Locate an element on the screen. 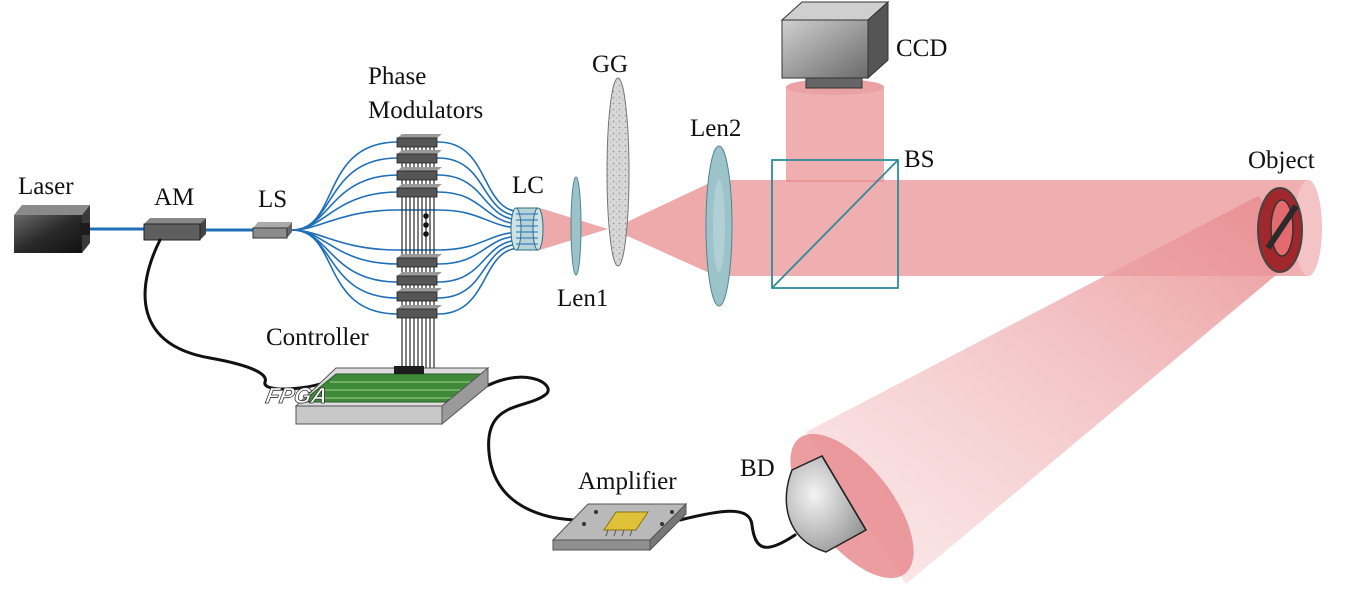  ground-glass is located at coordinates (618, 172).